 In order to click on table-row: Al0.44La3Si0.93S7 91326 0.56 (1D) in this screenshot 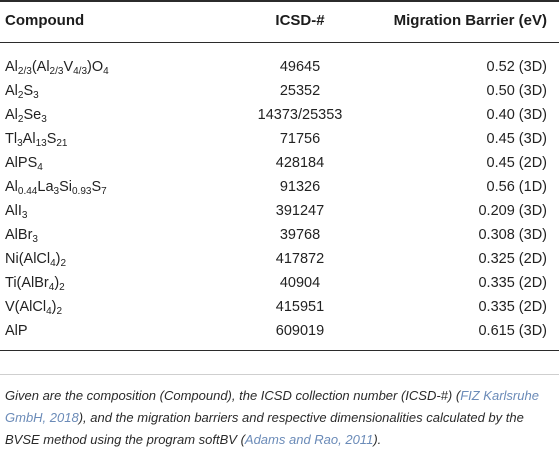, I will do `click(279, 190)`.